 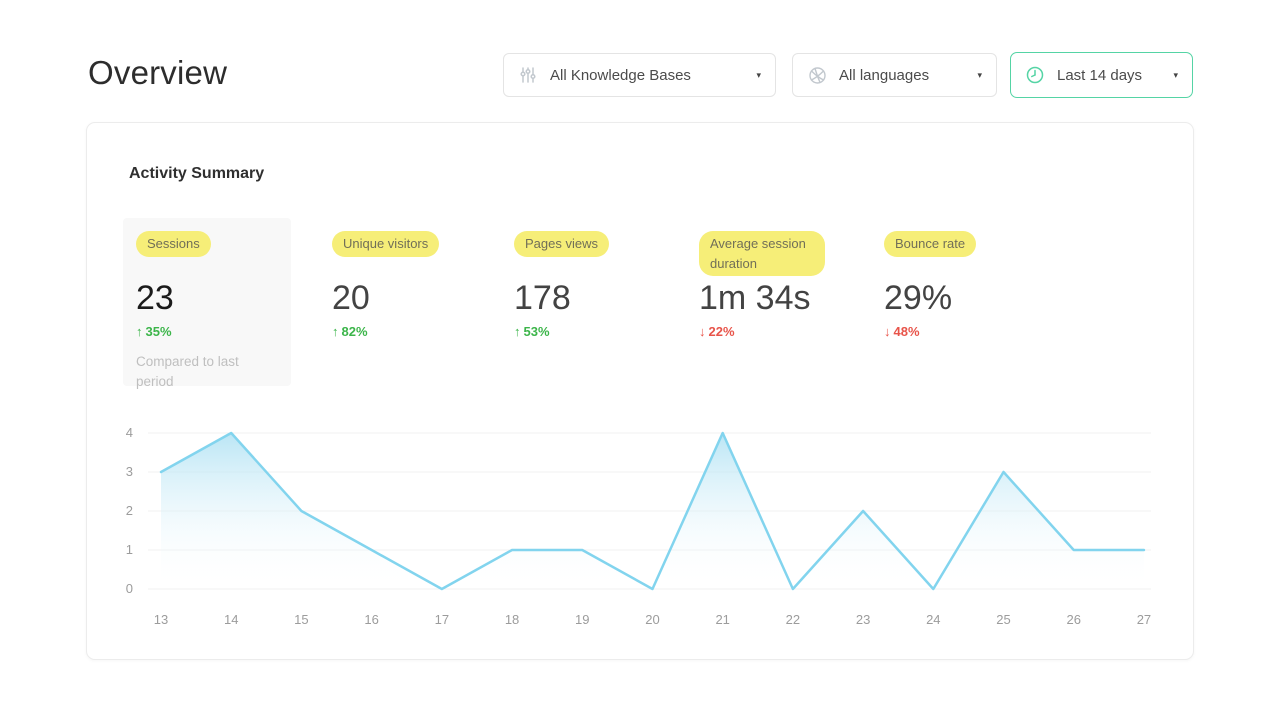 I want to click on languages-value: All languages, so click(x=884, y=75).